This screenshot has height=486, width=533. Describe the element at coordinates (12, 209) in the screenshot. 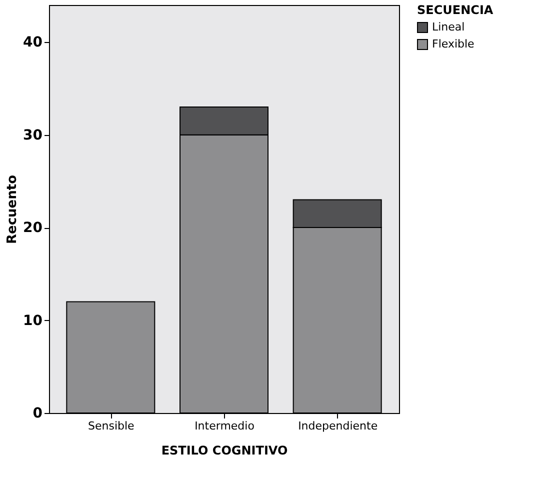

I see `y-axis-title: Recuento` at that location.